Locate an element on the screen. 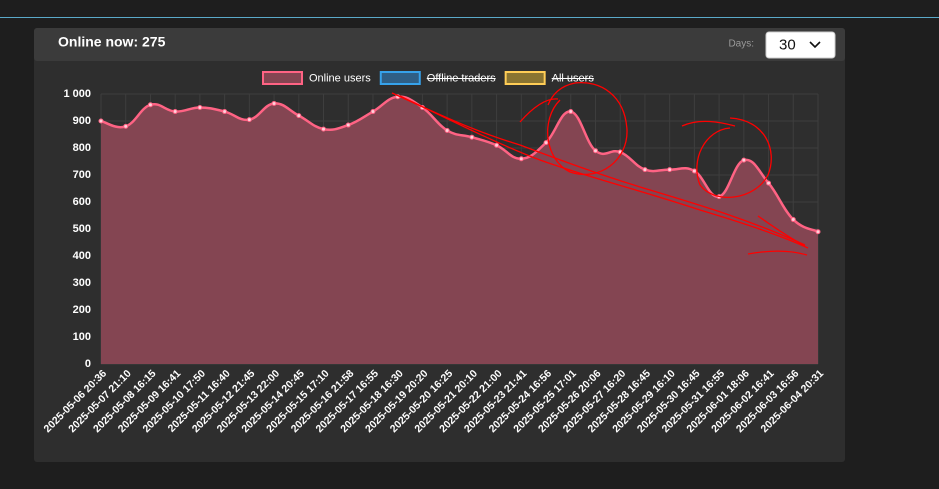  online-now: Online now: 275 is located at coordinates (112, 42).